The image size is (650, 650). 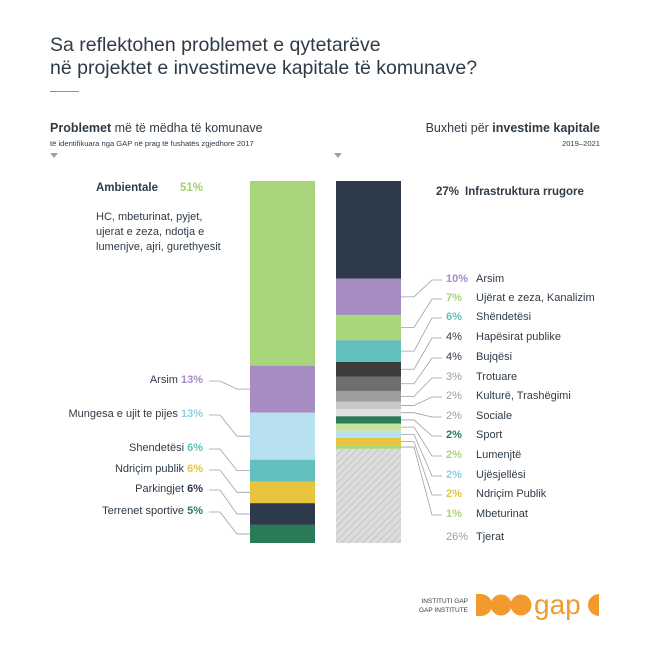 I want to click on left-label-arsim: Arsim 13%, so click(x=176, y=380).